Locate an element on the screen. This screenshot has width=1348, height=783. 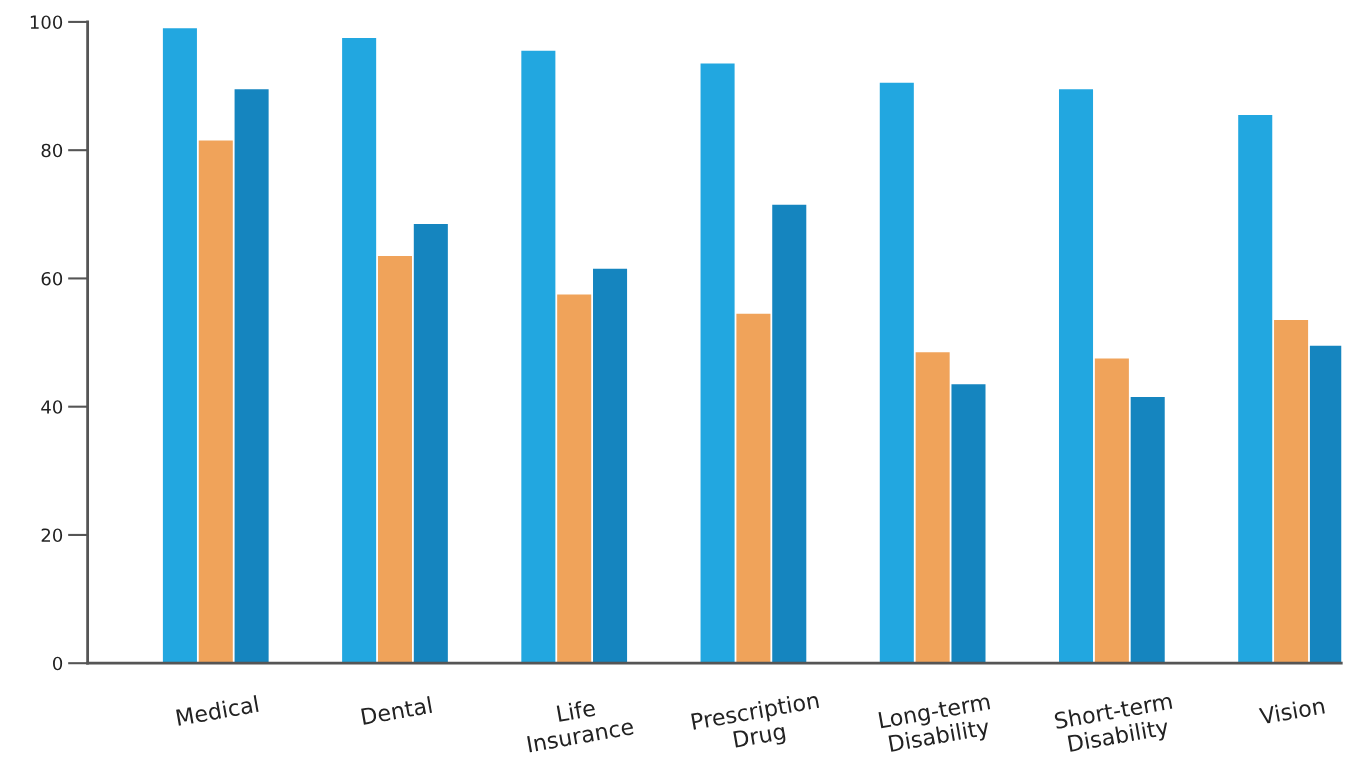
y-tick-label: 0 is located at coordinates (58, 663).